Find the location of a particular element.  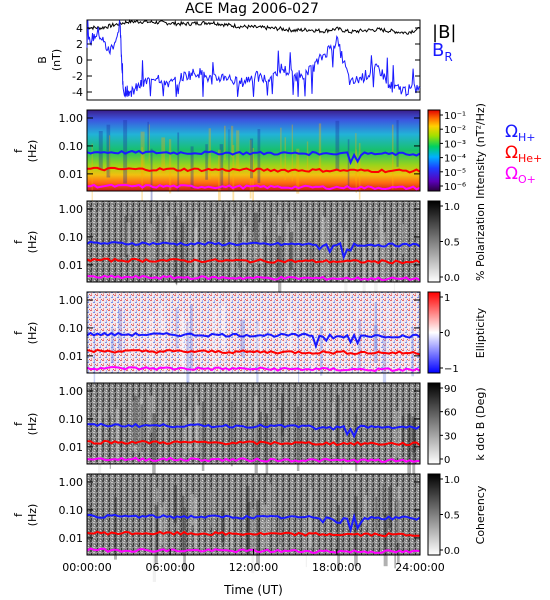

x-axis-label: Time (UT) is located at coordinates (253, 590).